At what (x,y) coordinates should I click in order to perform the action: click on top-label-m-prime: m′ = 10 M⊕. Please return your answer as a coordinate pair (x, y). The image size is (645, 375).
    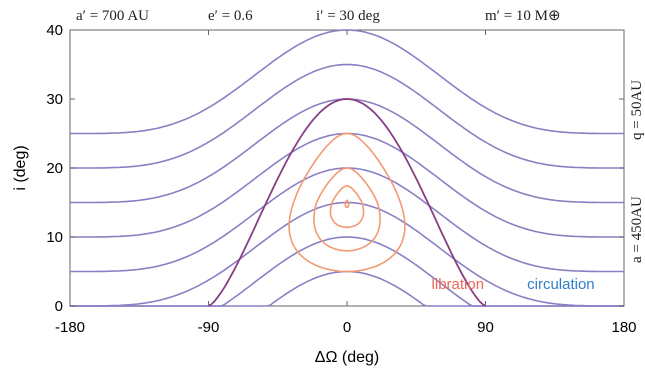
    Looking at the image, I should click on (523, 16).